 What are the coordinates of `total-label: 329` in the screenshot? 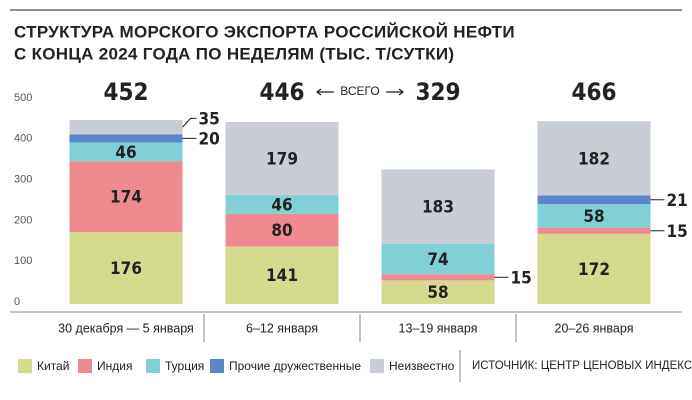 It's located at (437, 92).